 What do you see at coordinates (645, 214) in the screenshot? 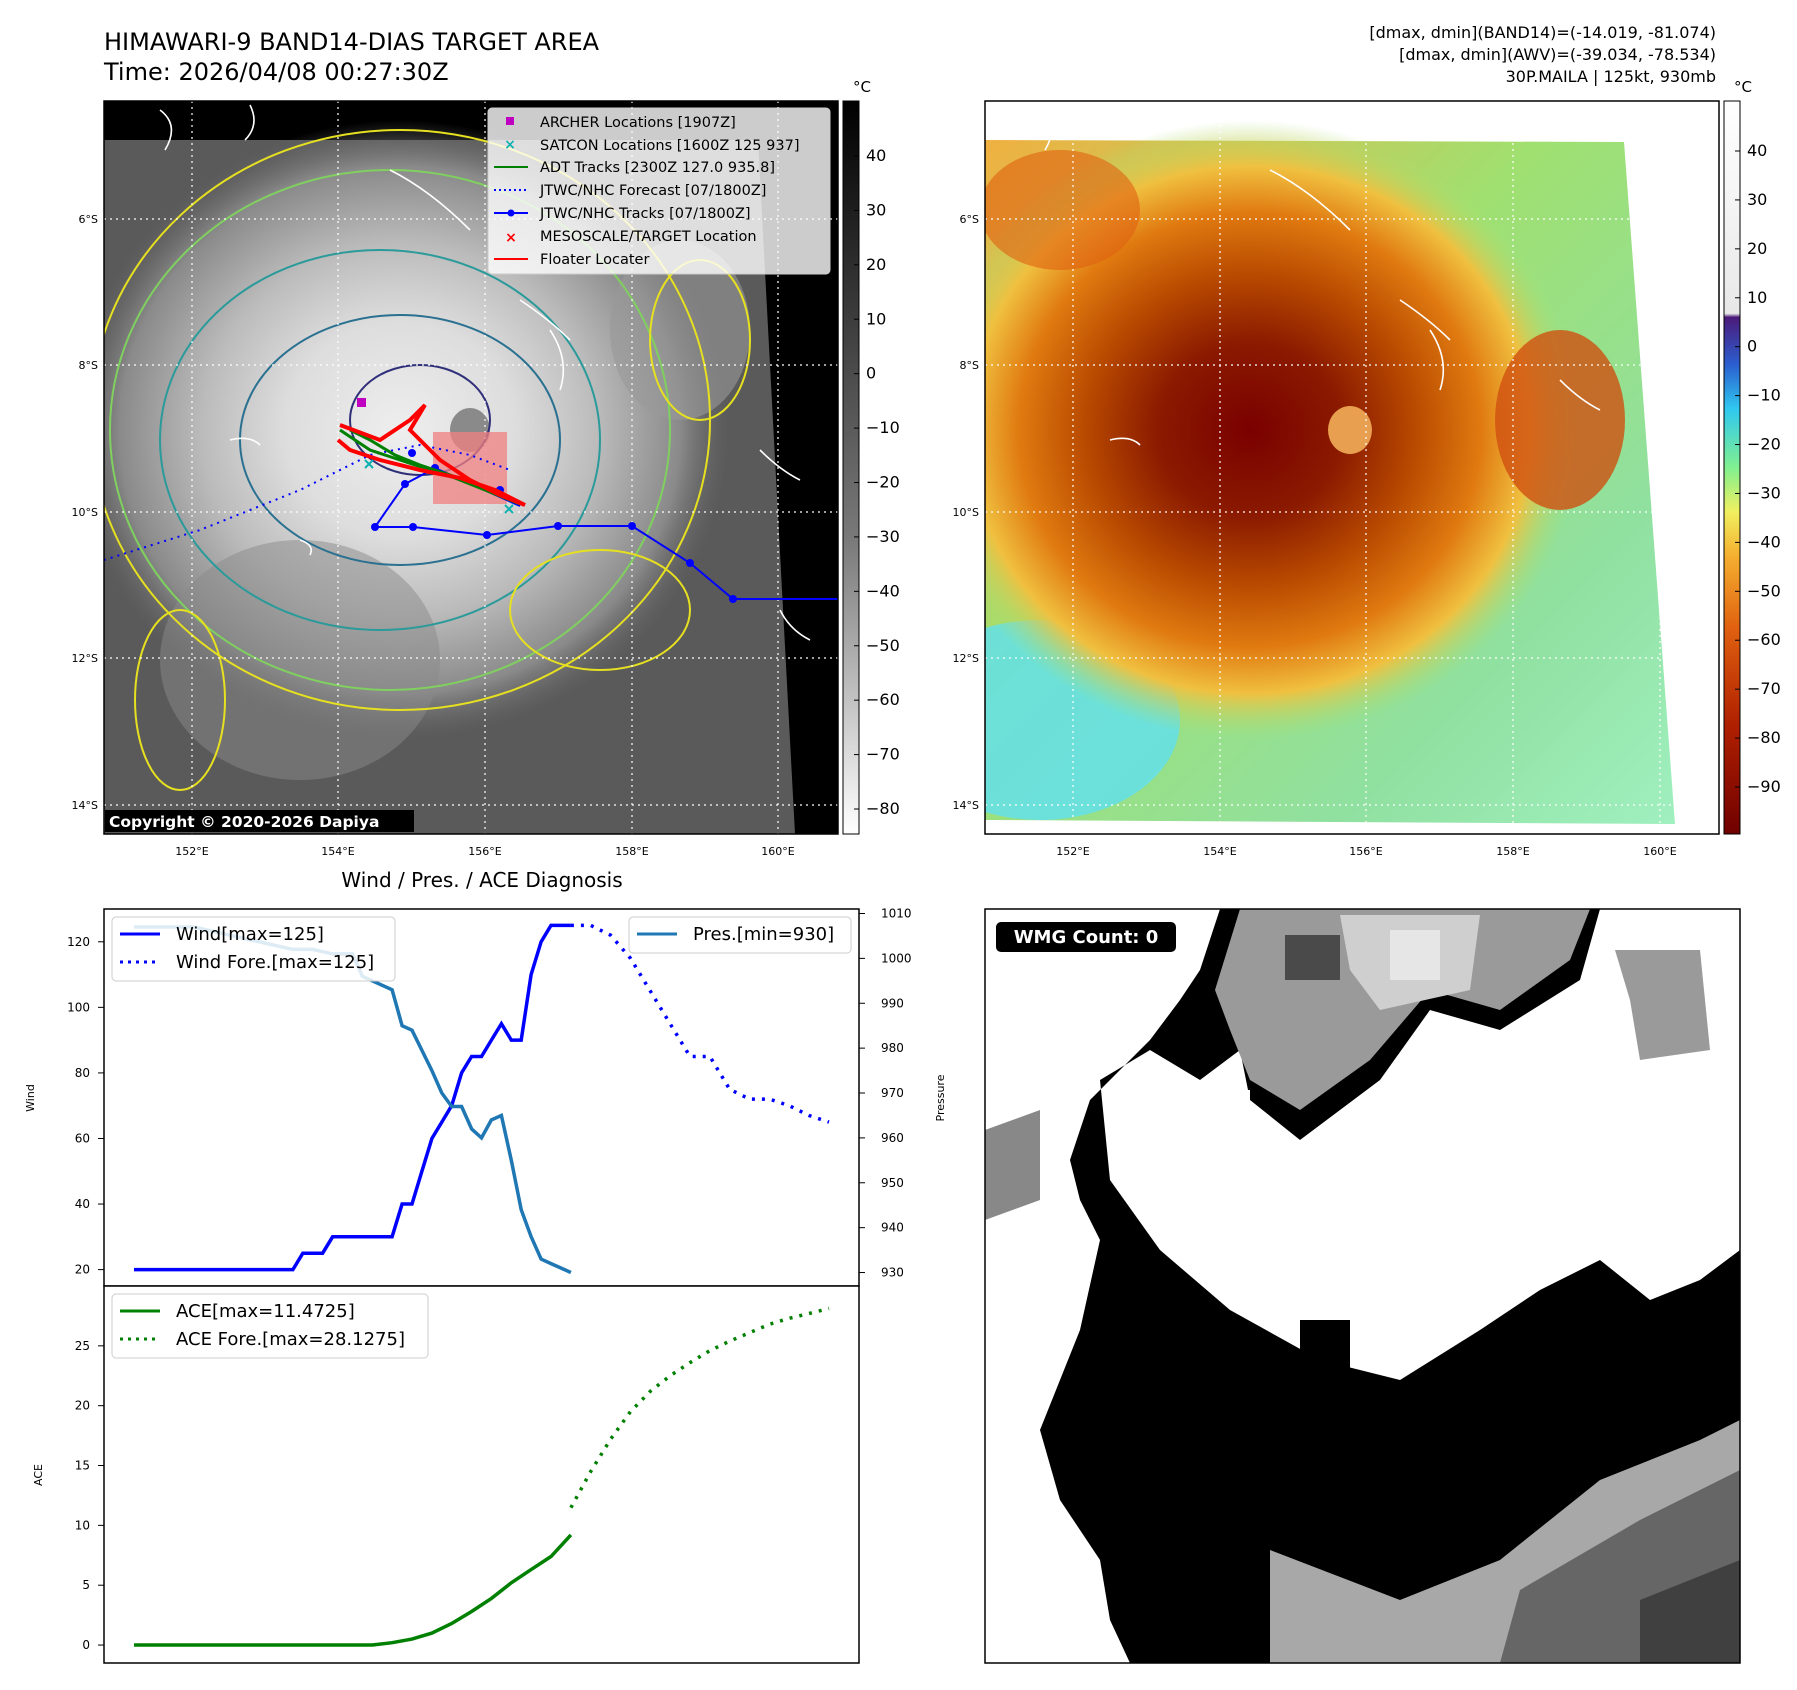
I see `legend-tracks: JTWC/NHC Tracks [07/1800Z]` at bounding box center [645, 214].